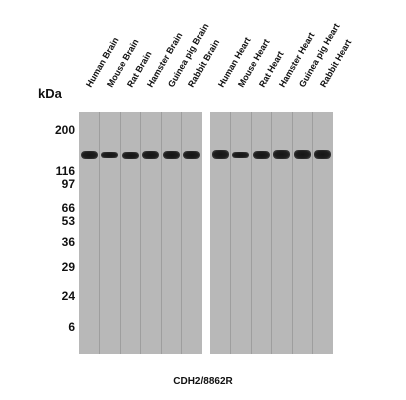 This screenshot has height=400, width=406. What do you see at coordinates (71, 327) in the screenshot?
I see `marker-label-6: 6` at bounding box center [71, 327].